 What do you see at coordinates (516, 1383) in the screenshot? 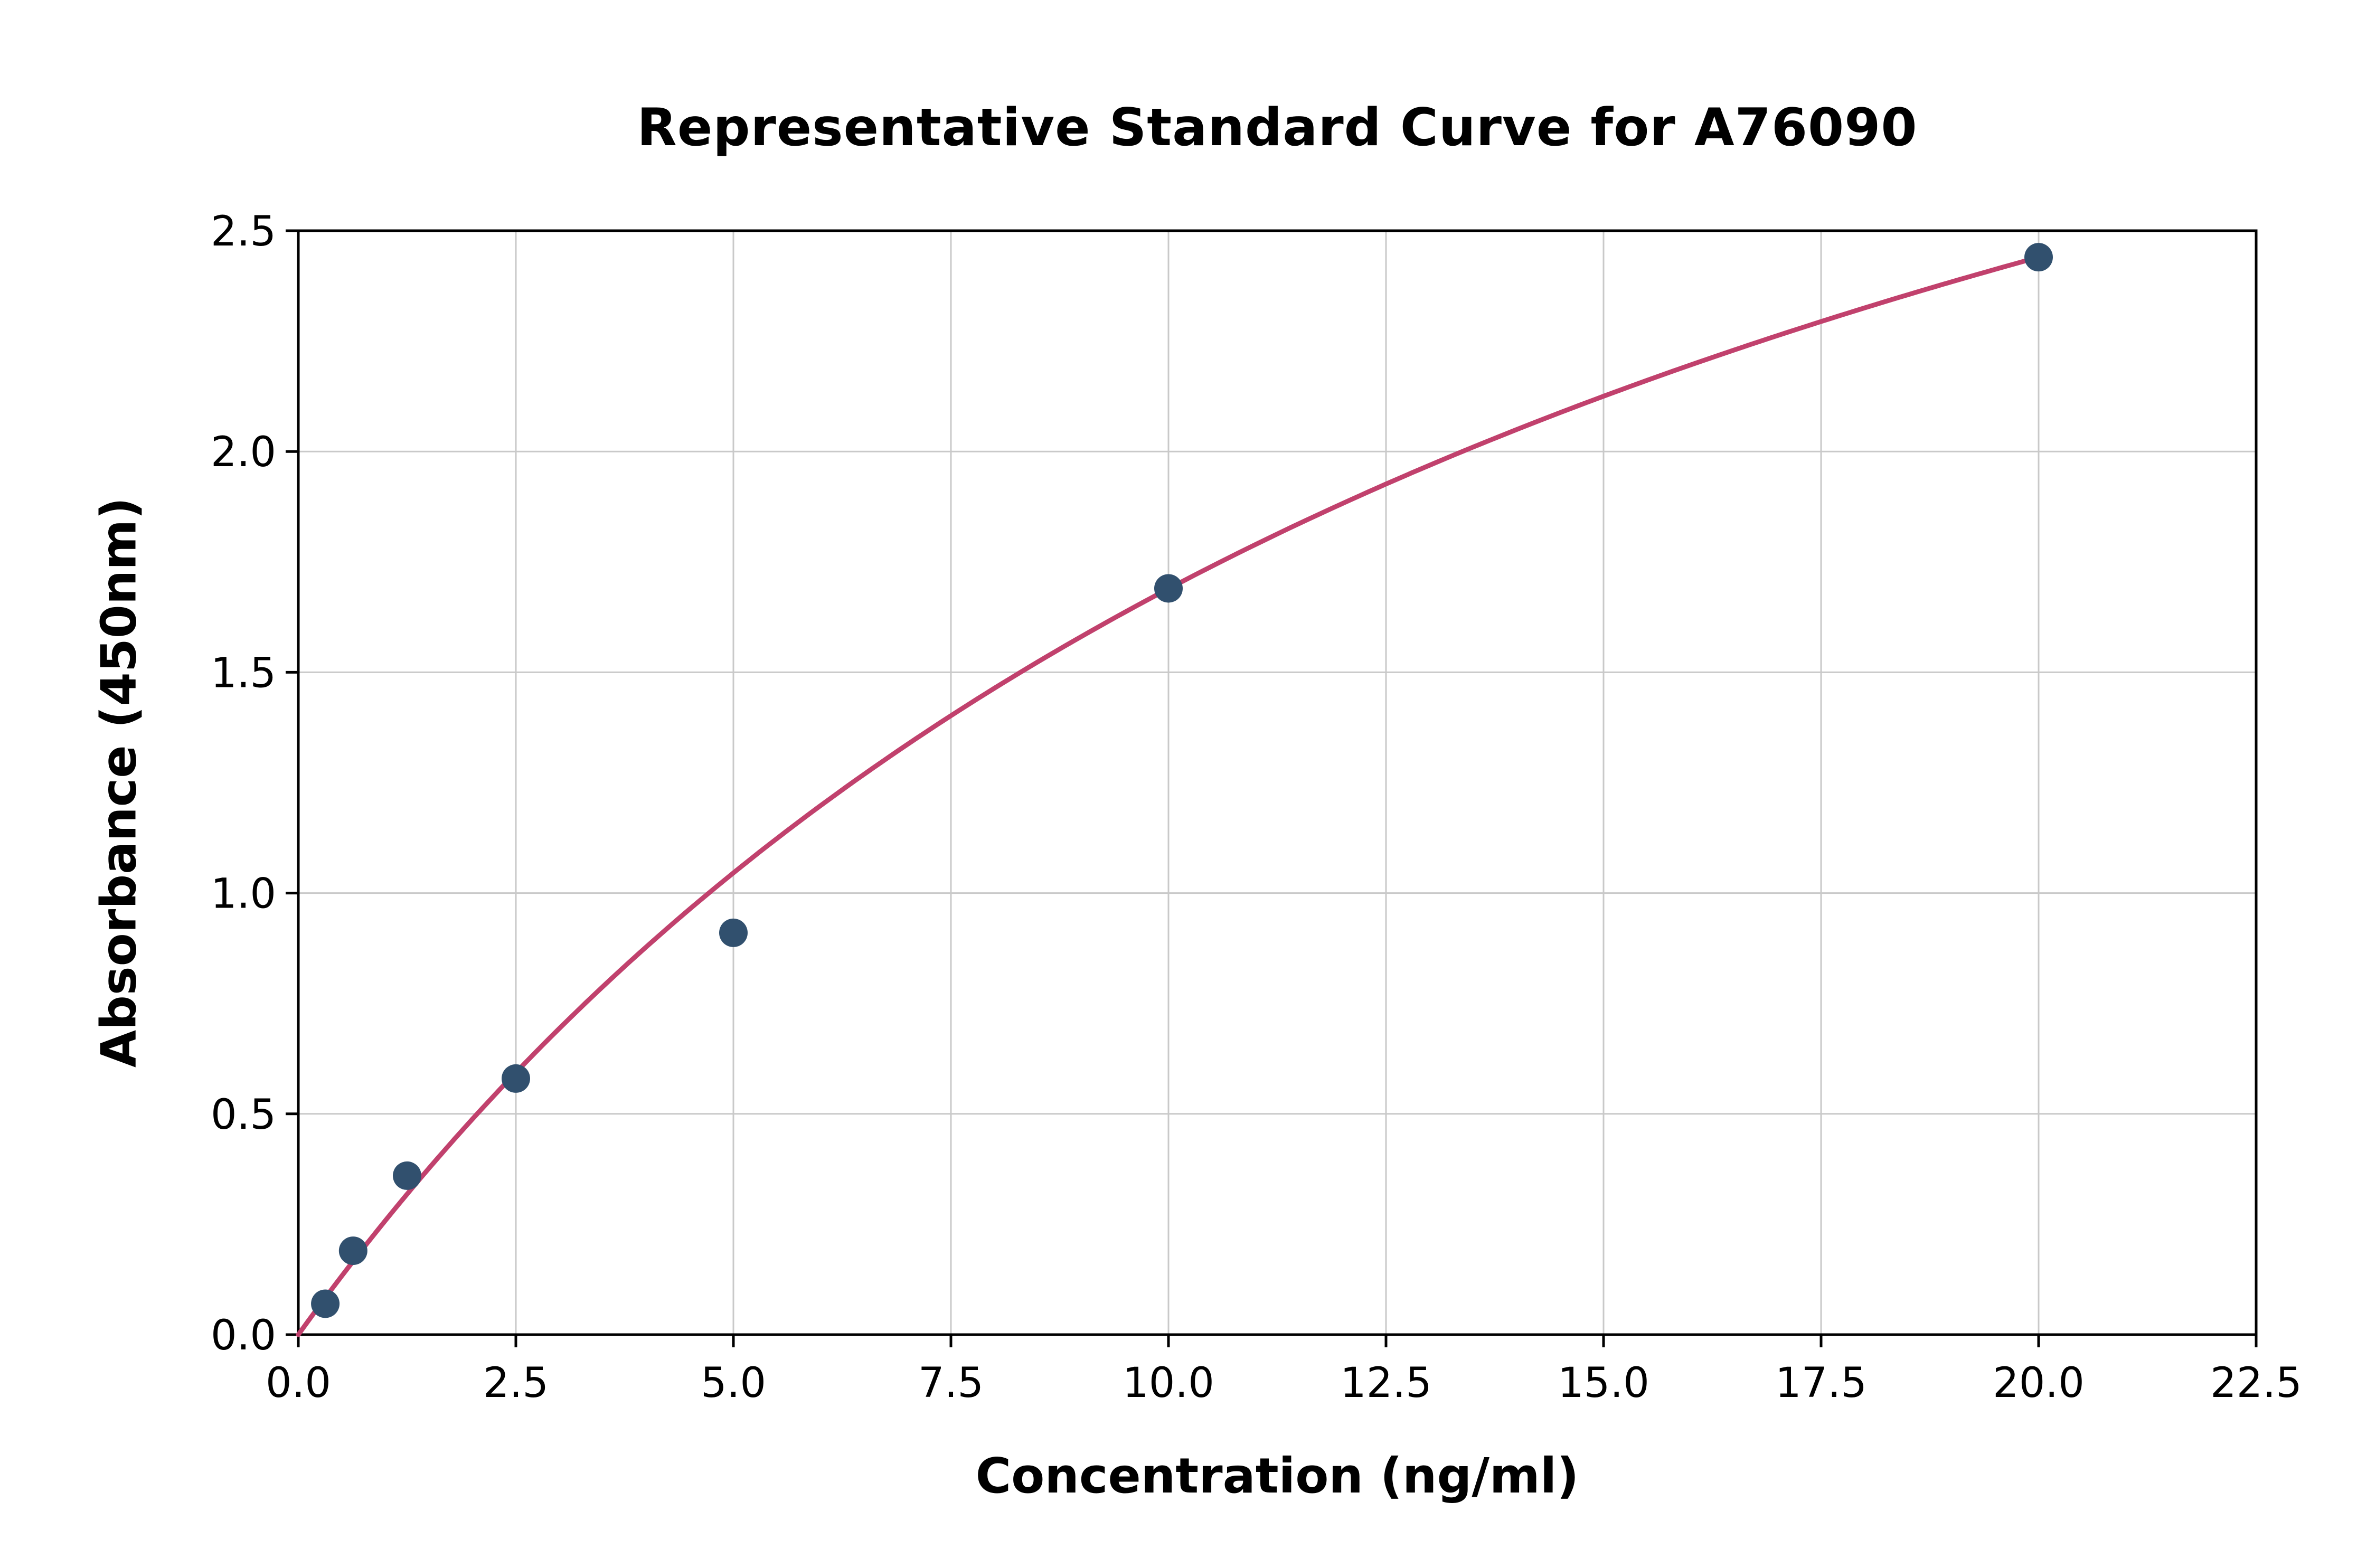
I see `x-tick-label: 2.5` at bounding box center [516, 1383].